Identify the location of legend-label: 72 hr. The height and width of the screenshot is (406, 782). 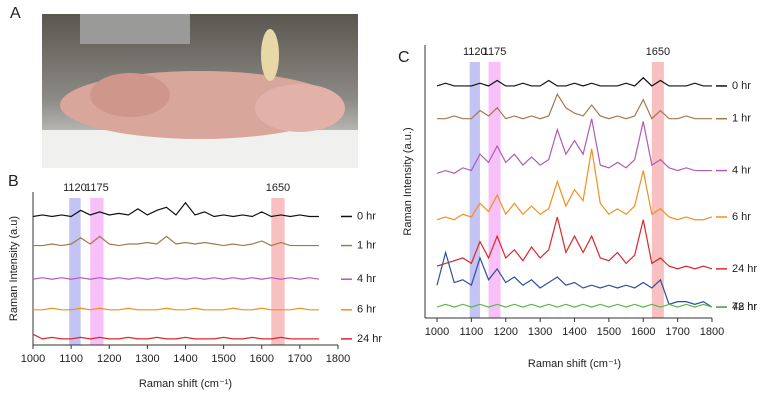
(744, 307).